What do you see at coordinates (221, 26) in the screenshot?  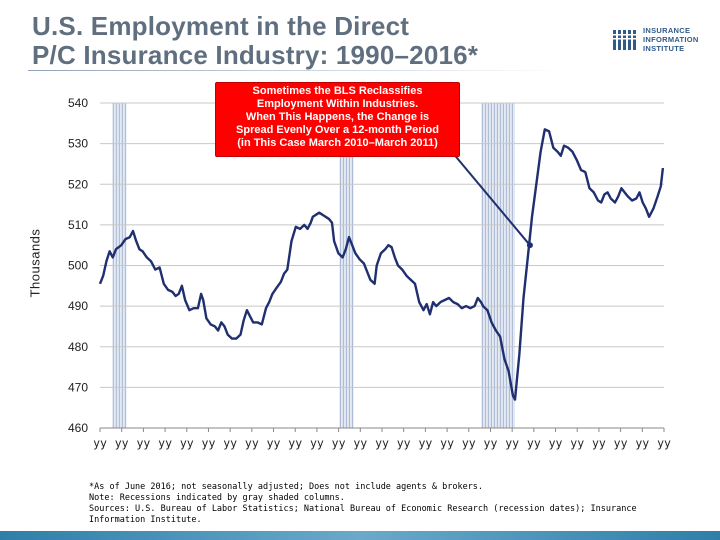 I see `title-line-1: U.S. Employment in the Direct` at bounding box center [221, 26].